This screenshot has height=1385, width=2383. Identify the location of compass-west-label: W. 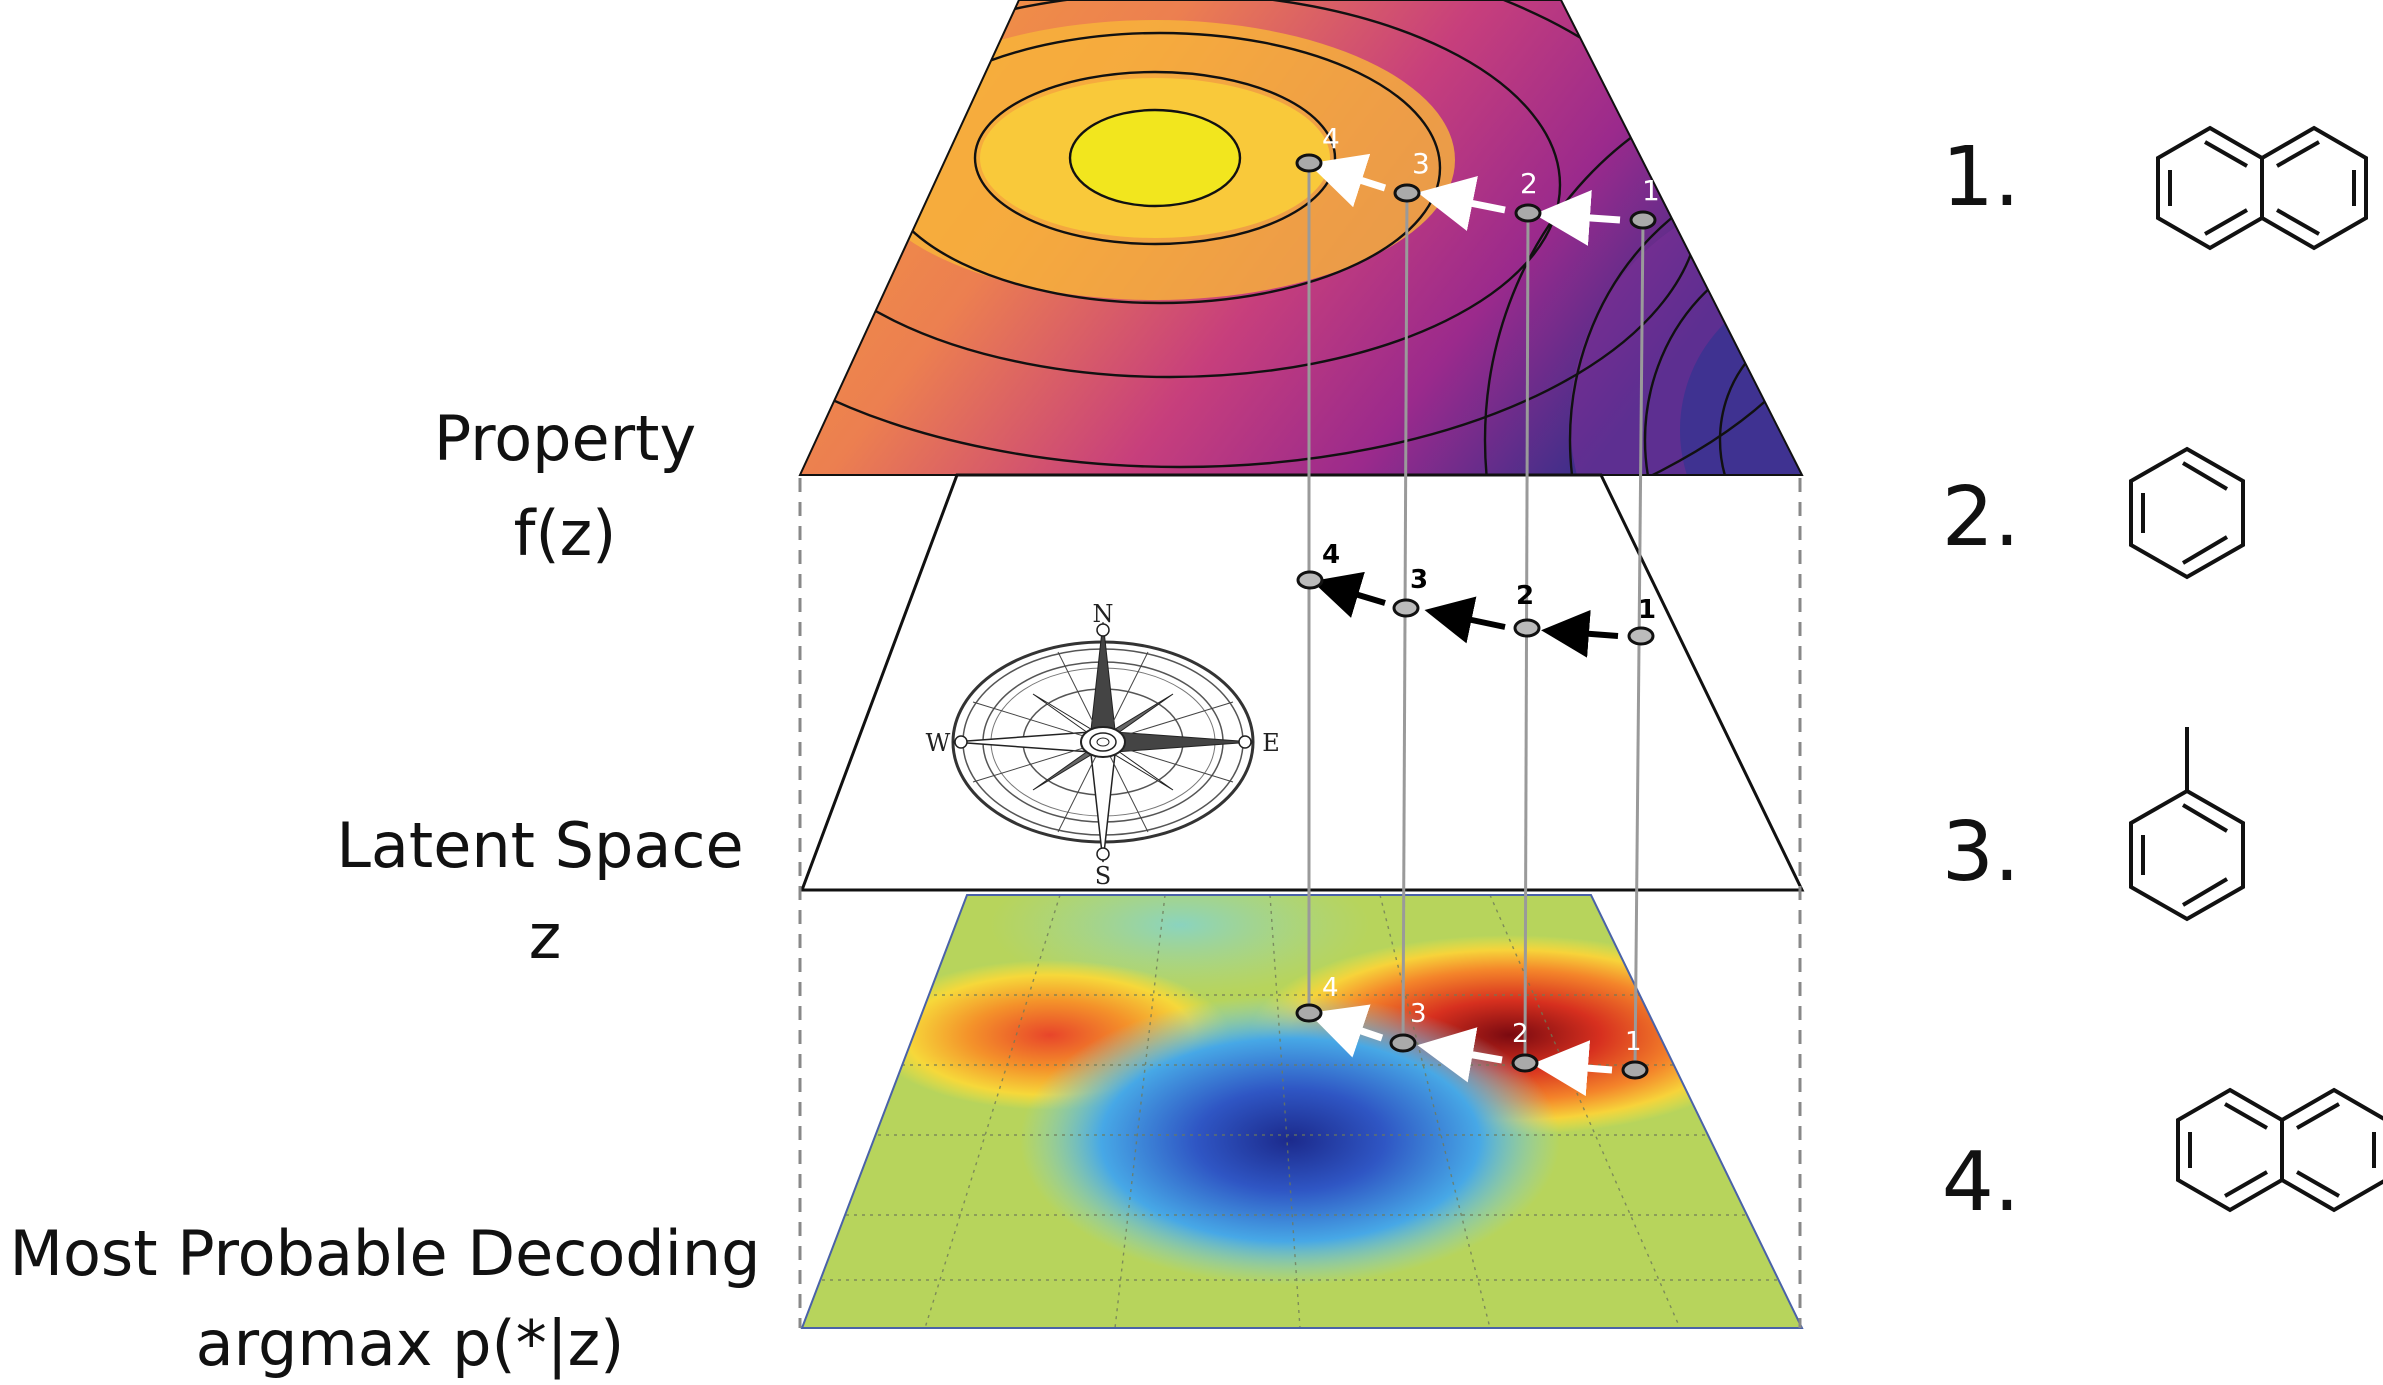
(938, 743).